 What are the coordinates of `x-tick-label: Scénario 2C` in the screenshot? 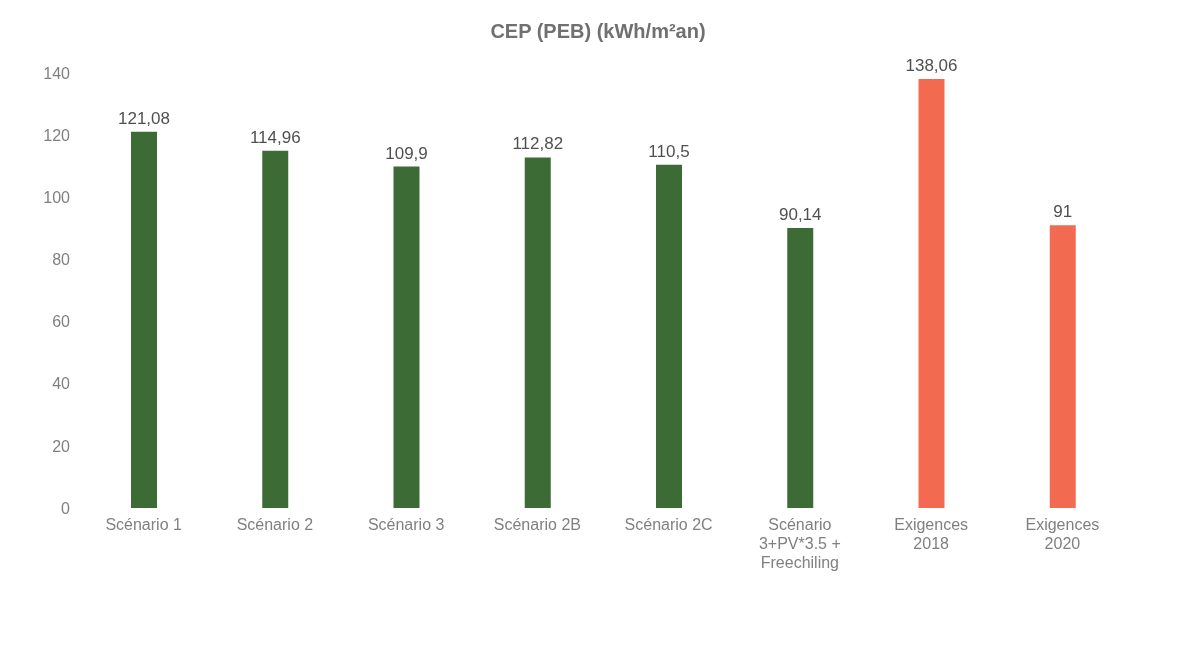 It's located at (668, 524).